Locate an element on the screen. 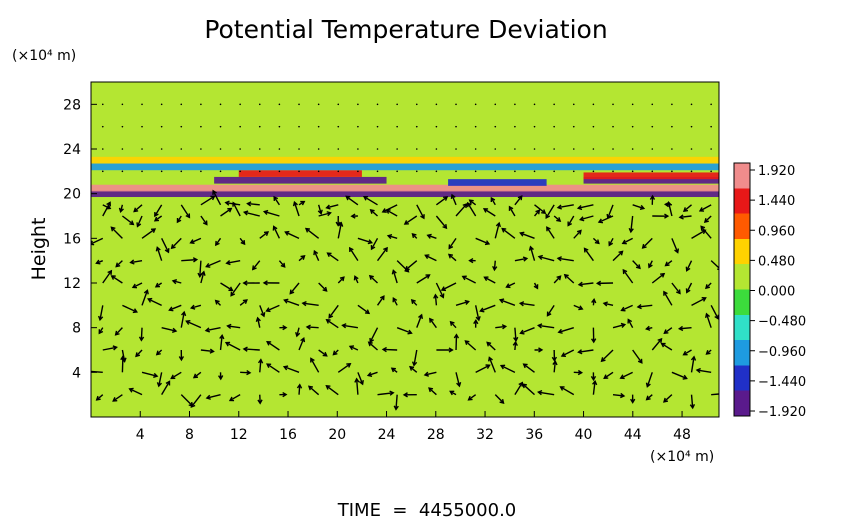 The image size is (854, 519). time-label: TIME = 4455000.0 is located at coordinates (427, 509).